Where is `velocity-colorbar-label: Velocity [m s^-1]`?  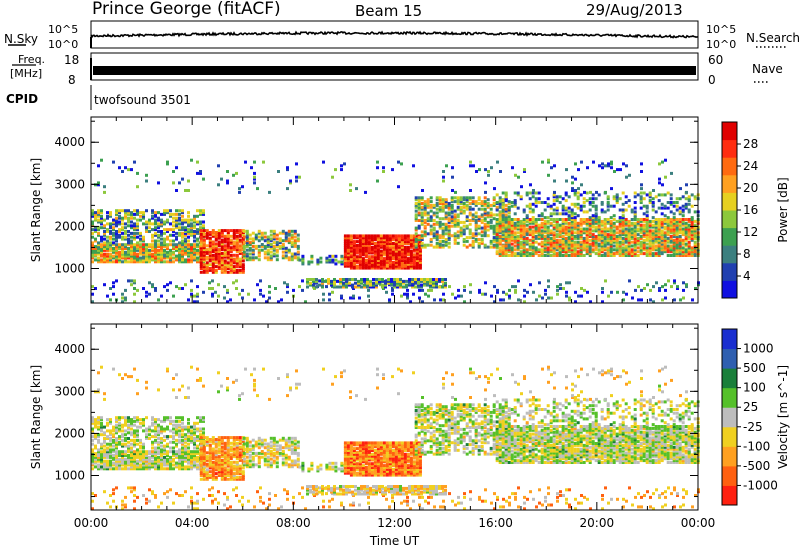
velocity-colorbar-label: Velocity [m s^-1] is located at coordinates (783, 417).